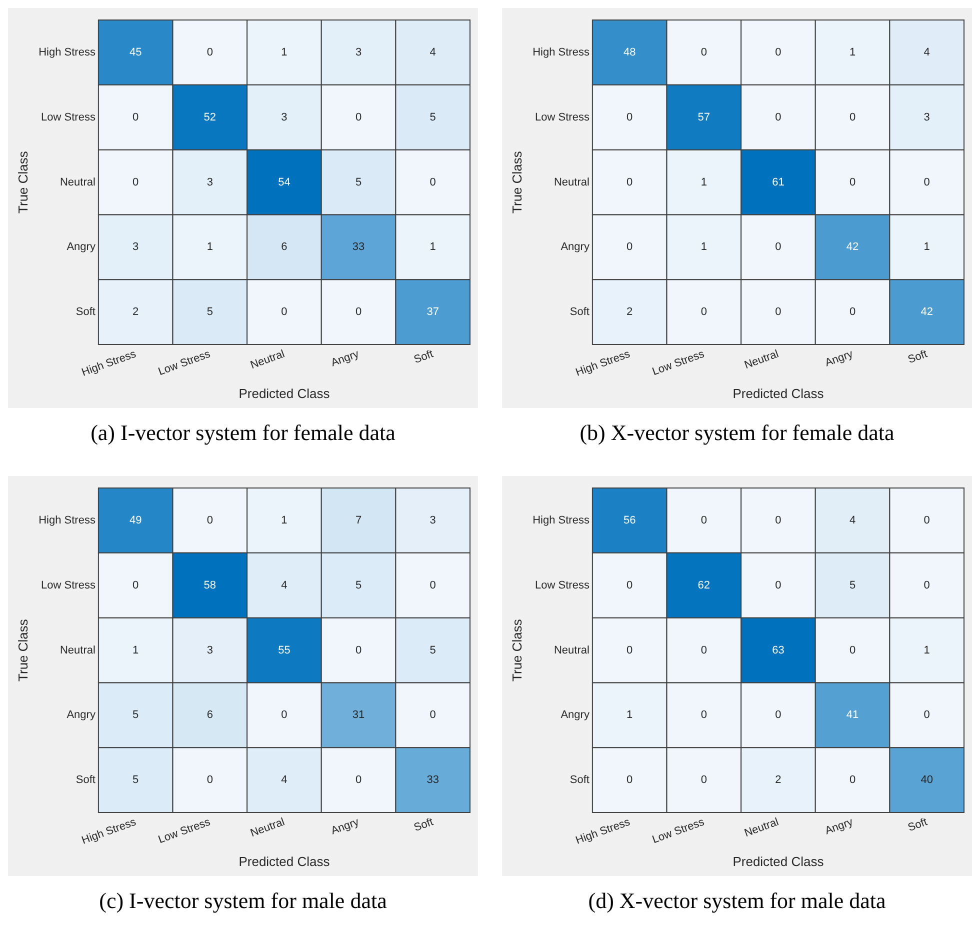 This screenshot has width=976, height=929. I want to click on data-label: 41, so click(852, 715).